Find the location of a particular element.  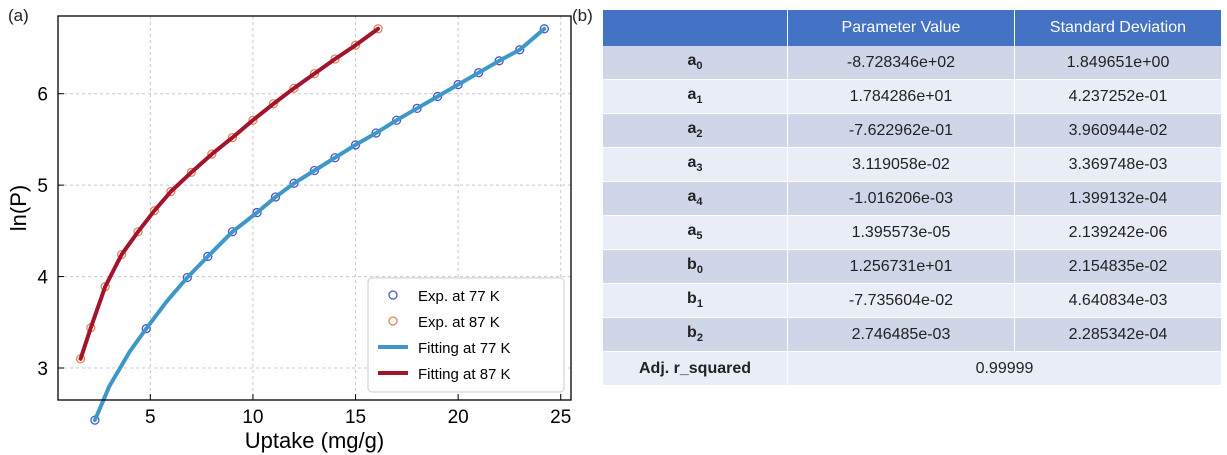

table-row: b0 1.256731e+01 2.154835e-02 is located at coordinates (913, 266).